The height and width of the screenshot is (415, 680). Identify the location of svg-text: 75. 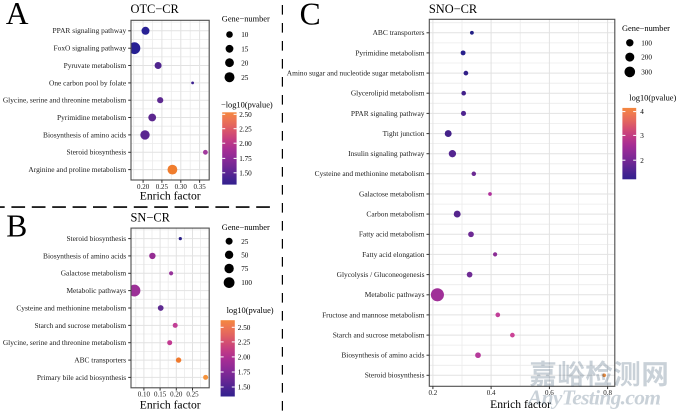
(245, 269).